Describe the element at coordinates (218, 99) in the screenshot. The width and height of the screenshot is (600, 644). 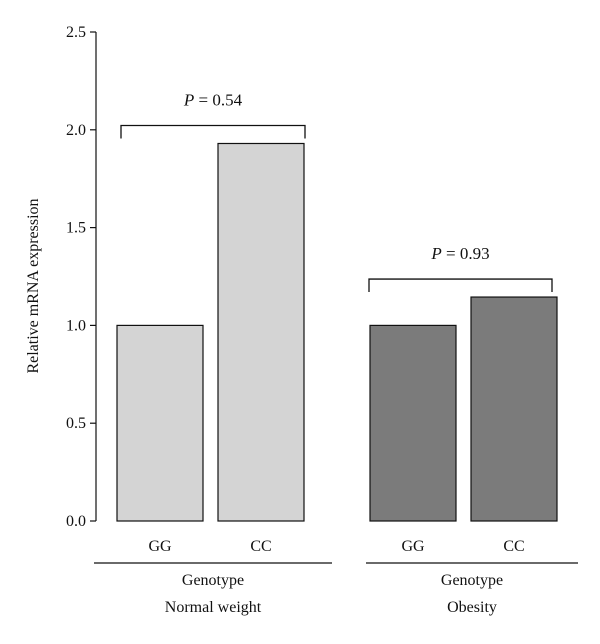
I see `p-value: = 0.54` at that location.